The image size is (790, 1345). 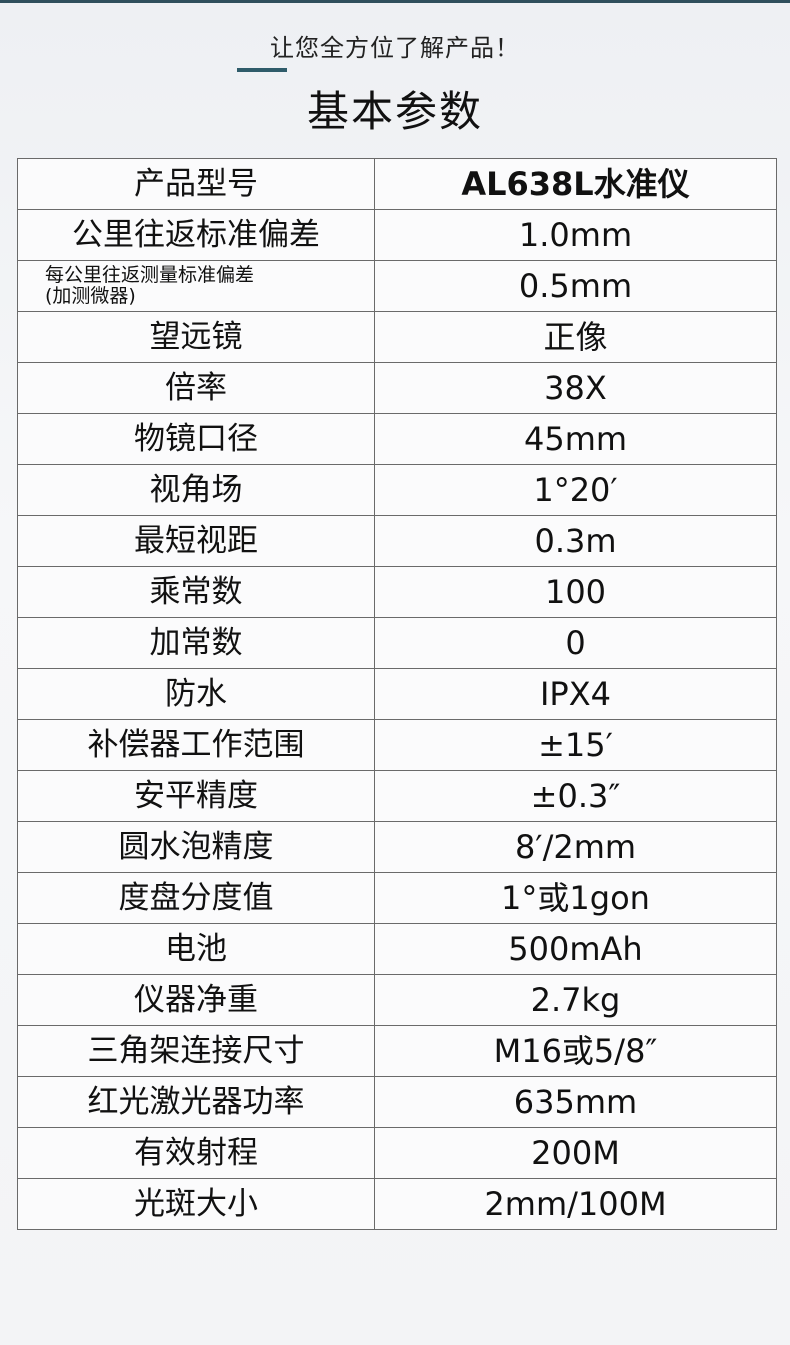 I want to click on table-row: 三角架连接尺寸 M16或5/8″, so click(x=397, y=1051).